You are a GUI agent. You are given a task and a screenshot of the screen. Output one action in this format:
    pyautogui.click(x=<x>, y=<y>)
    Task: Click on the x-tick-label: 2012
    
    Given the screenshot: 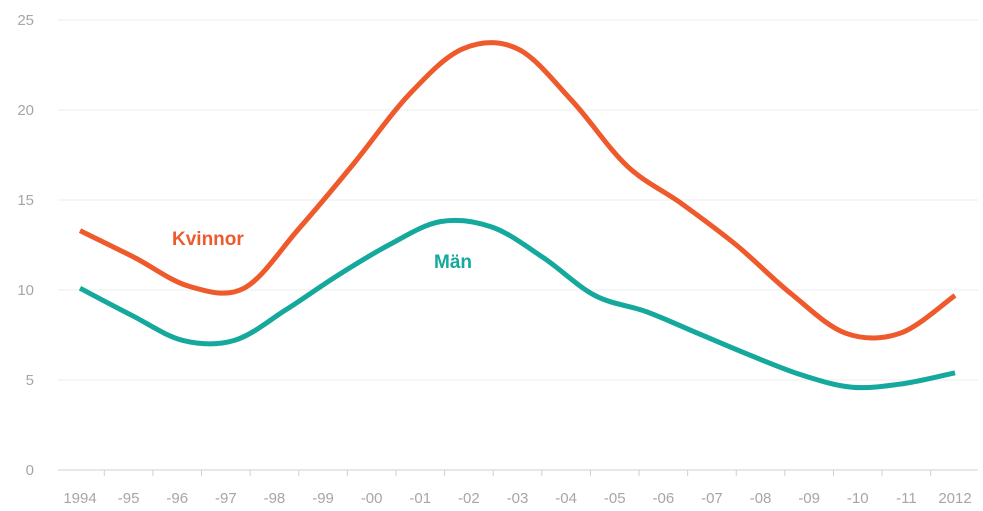 What is the action you would take?
    pyautogui.click(x=954, y=498)
    